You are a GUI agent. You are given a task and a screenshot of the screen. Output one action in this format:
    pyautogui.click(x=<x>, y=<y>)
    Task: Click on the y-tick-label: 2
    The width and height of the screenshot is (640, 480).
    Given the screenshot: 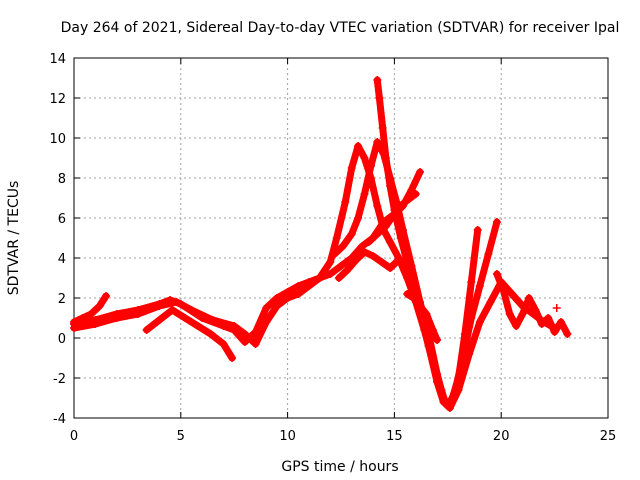 What is the action you would take?
    pyautogui.click(x=62, y=299)
    